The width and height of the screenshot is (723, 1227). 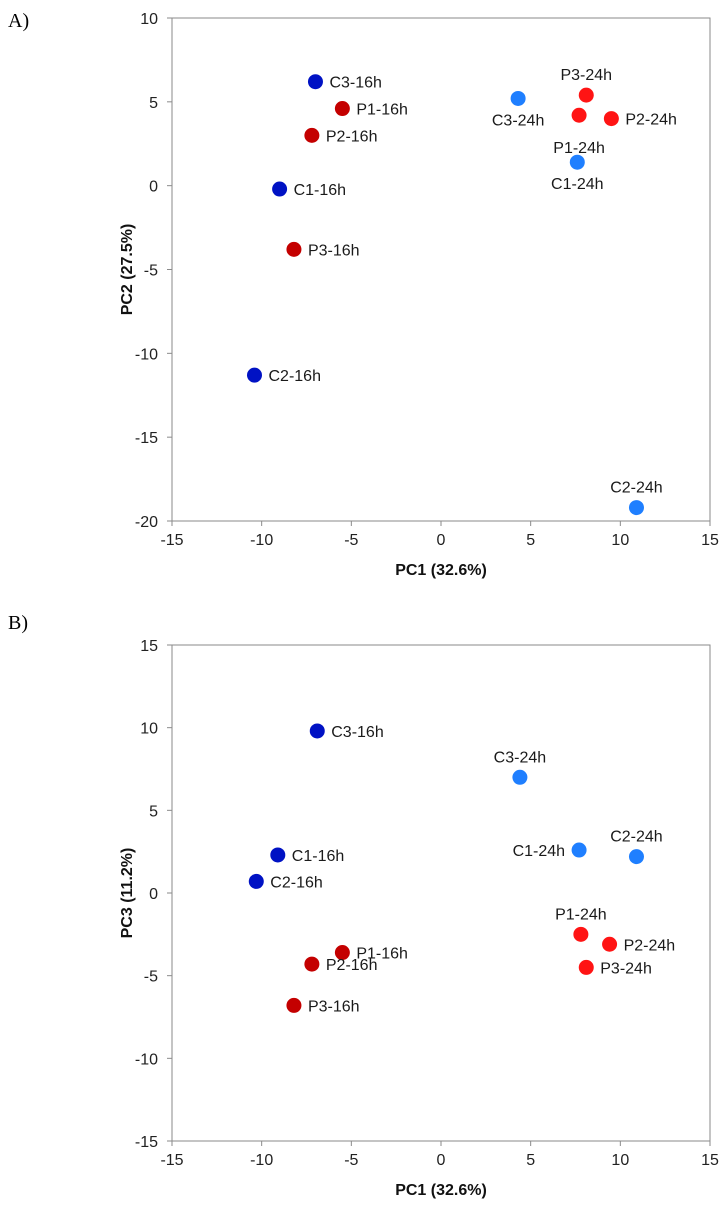 I want to click on panel-label-b: B), so click(x=18, y=623).